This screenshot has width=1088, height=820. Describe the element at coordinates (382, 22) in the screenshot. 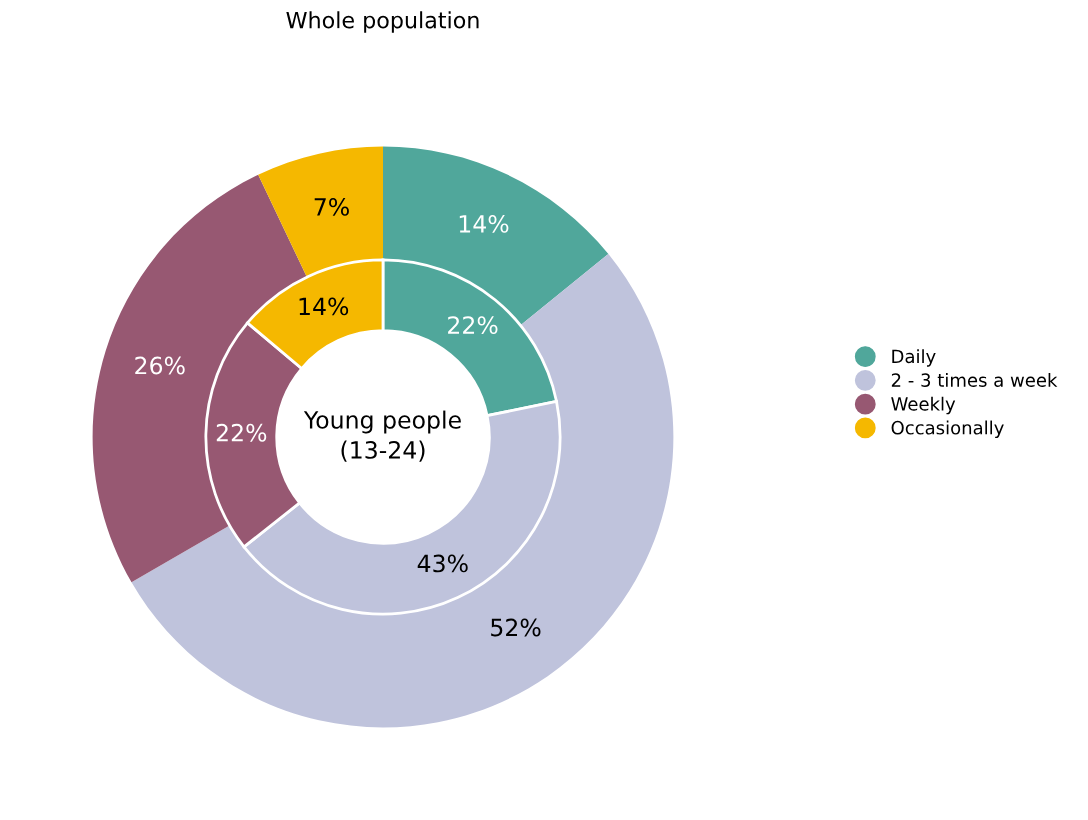

I see `slice-label: Whole population` at that location.